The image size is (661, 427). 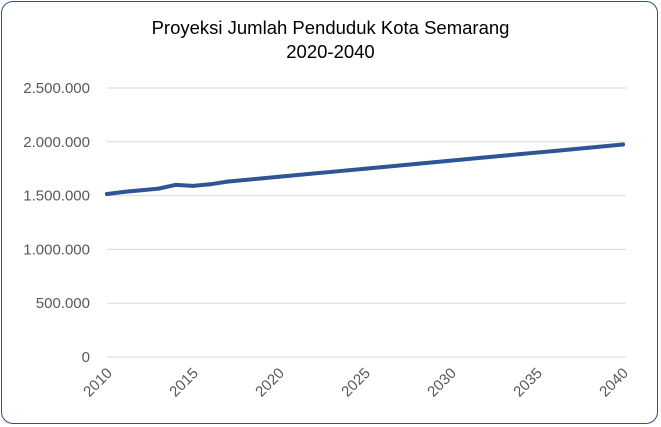 What do you see at coordinates (56, 196) in the screenshot?
I see `y-tick-label: 1.500.000` at bounding box center [56, 196].